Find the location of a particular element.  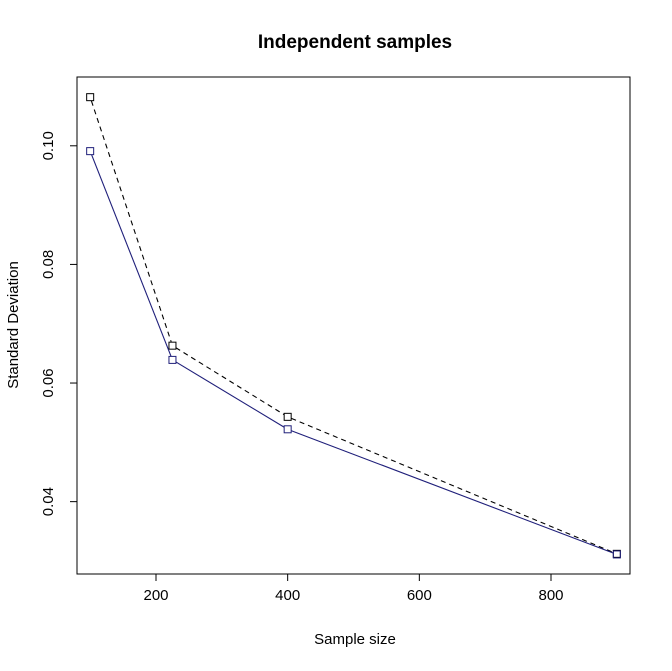

x-tick-label: 400 is located at coordinates (287, 595).